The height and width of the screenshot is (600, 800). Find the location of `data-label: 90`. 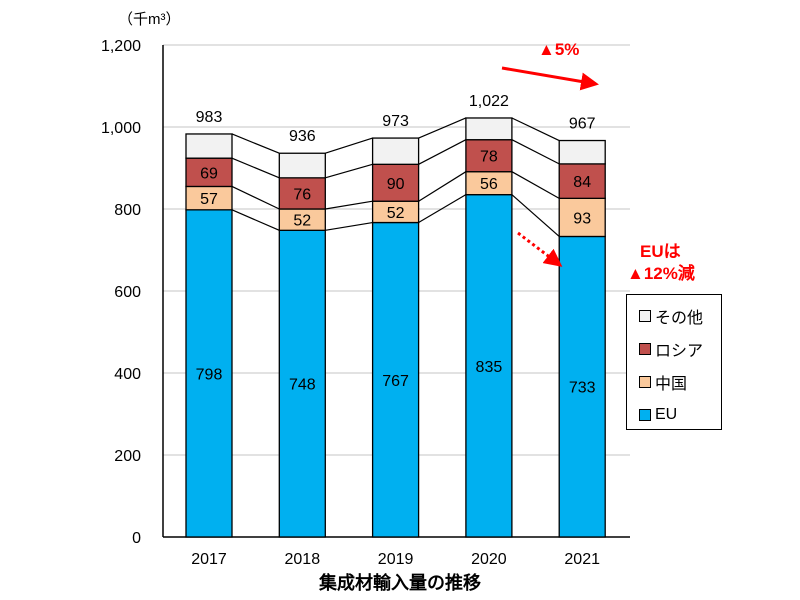

data-label: 90 is located at coordinates (396, 184).